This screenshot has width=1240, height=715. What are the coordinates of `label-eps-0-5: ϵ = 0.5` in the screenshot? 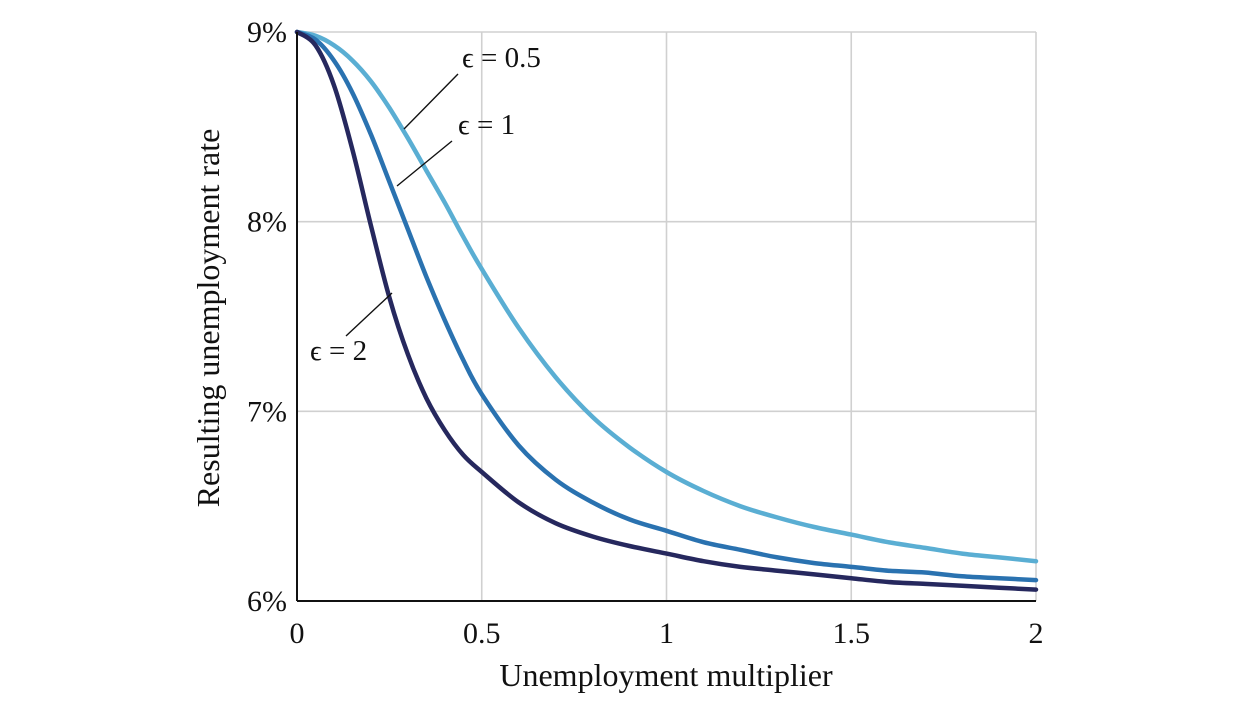 It's located at (501, 58).